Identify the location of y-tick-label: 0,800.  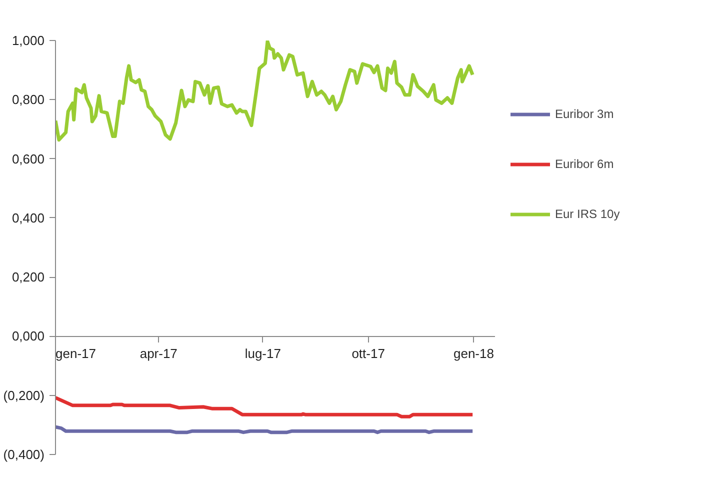
(28, 100).